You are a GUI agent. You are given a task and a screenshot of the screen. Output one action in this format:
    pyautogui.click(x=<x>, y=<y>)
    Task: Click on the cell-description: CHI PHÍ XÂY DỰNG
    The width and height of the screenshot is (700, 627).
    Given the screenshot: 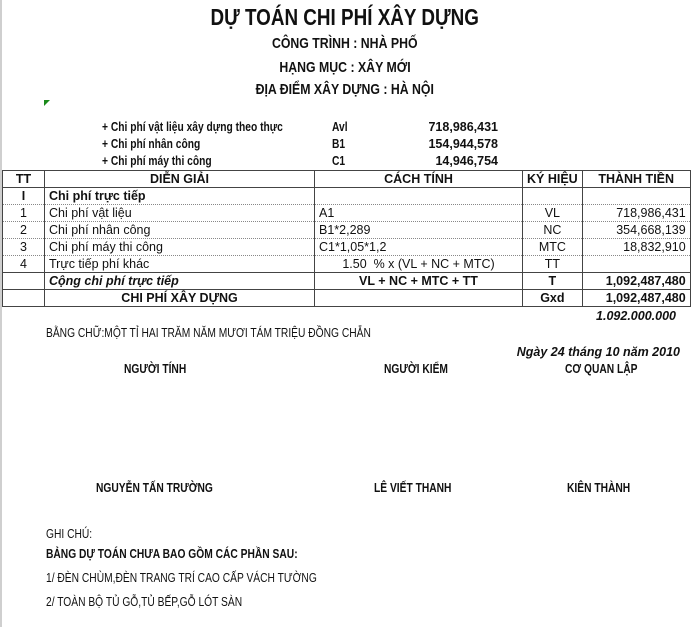 What is the action you would take?
    pyautogui.click(x=179, y=298)
    